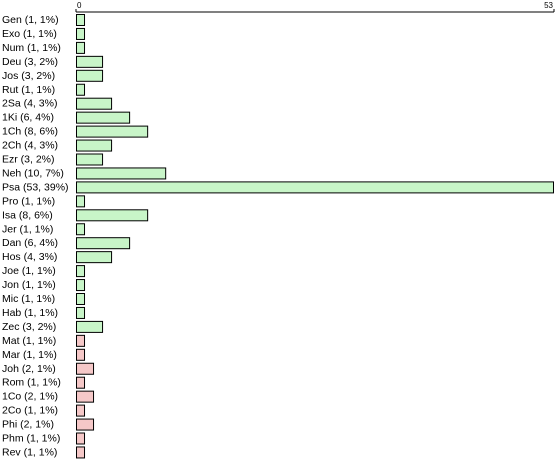 The width and height of the screenshot is (559, 464). Describe the element at coordinates (121, 173) in the screenshot. I see `bar-neh` at that location.